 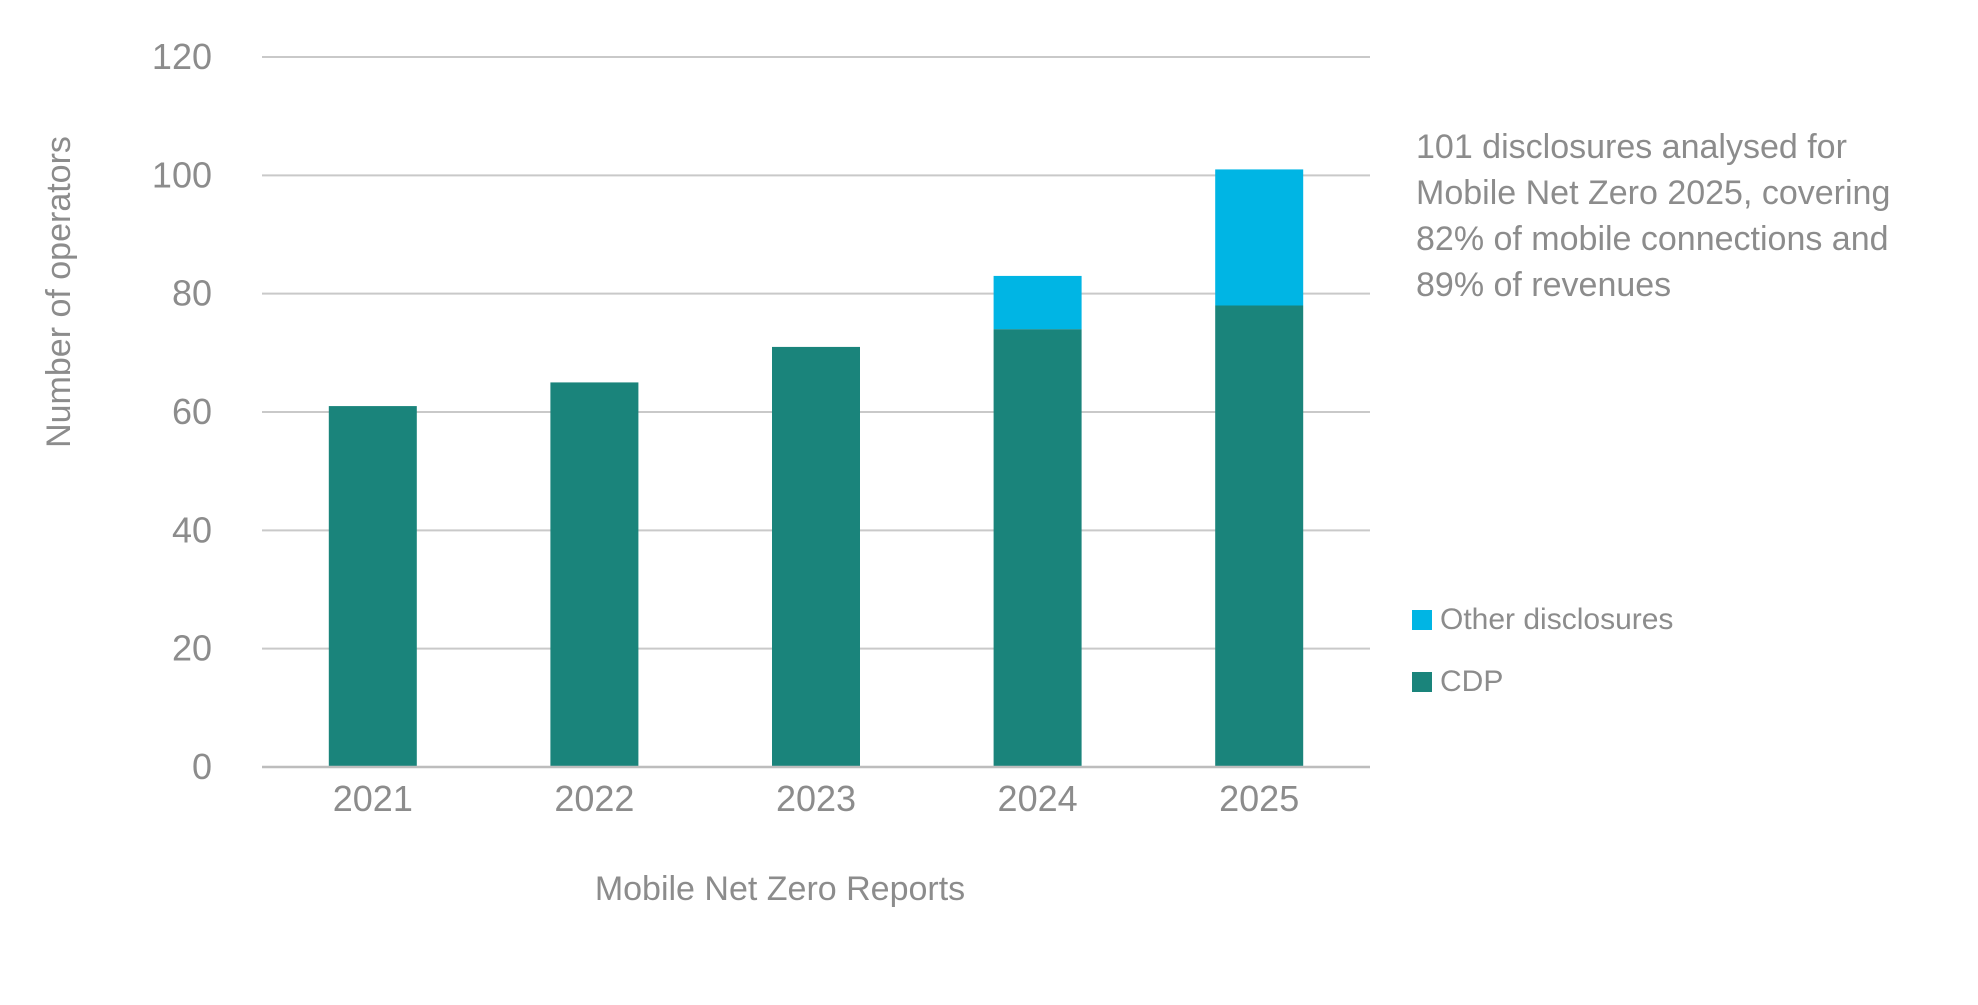 What do you see at coordinates (192, 529) in the screenshot?
I see `y-tick-label: 40` at bounding box center [192, 529].